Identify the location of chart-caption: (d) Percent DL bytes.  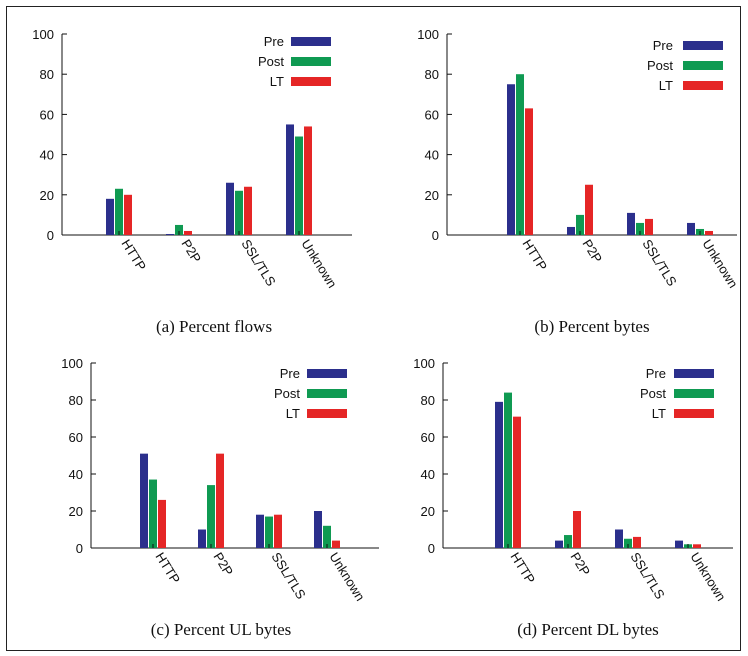
(587, 629).